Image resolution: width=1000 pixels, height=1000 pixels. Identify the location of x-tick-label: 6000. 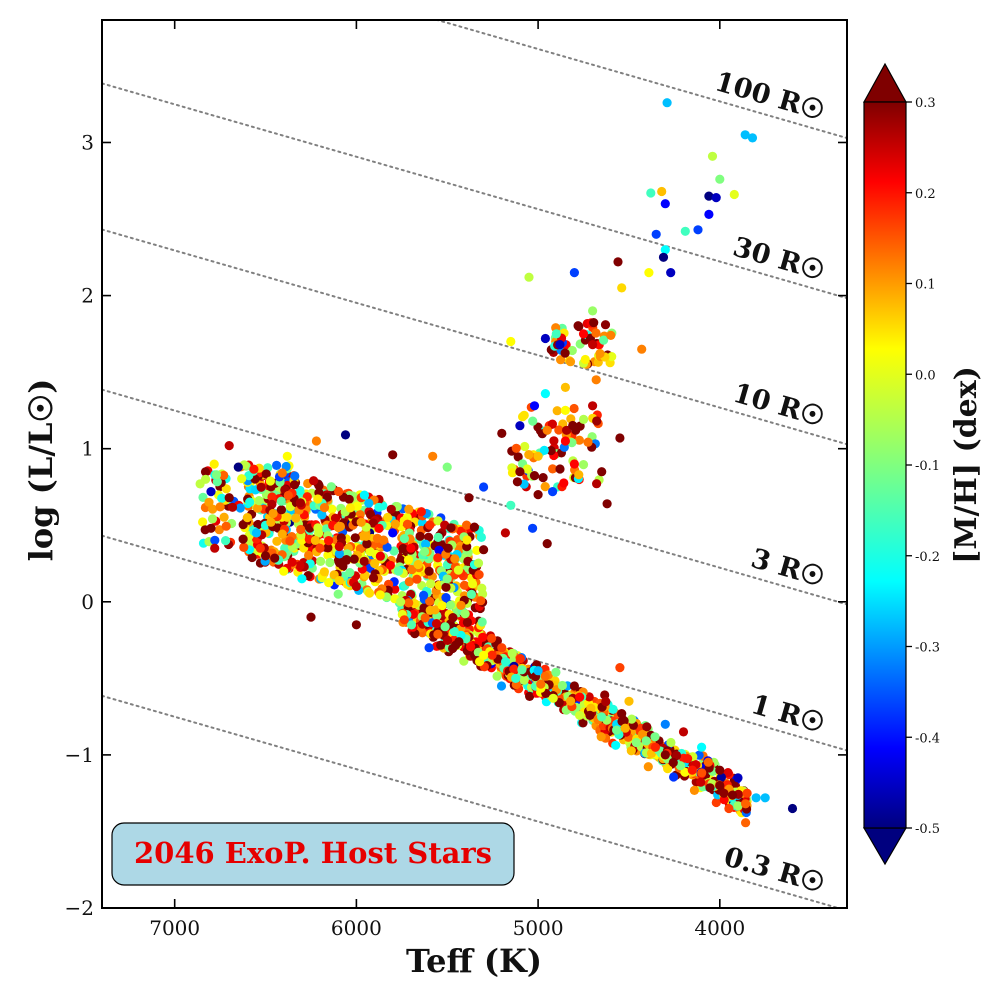
(356, 928).